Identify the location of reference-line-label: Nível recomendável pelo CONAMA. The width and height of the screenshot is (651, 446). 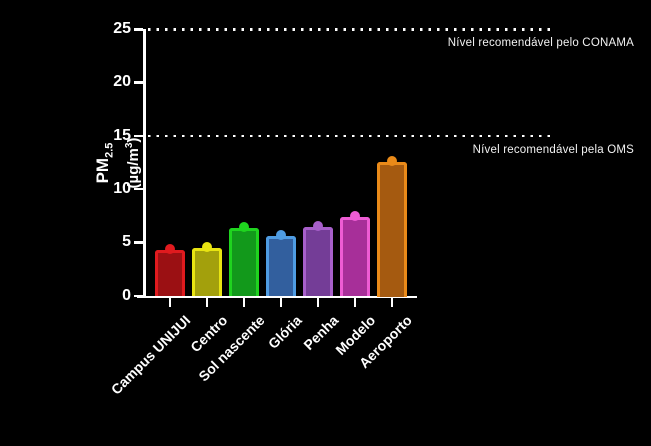
(540, 43).